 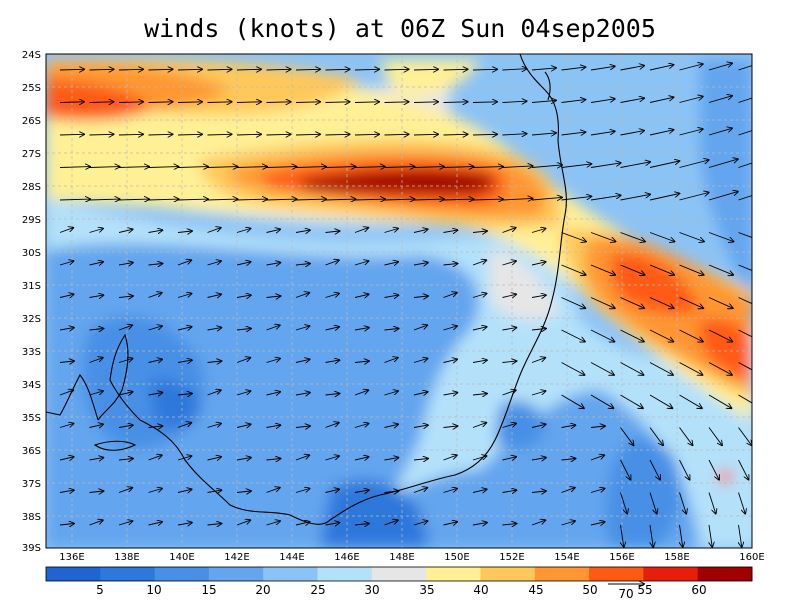 What do you see at coordinates (698, 590) in the screenshot?
I see `colorbar-label-60: 60` at bounding box center [698, 590].